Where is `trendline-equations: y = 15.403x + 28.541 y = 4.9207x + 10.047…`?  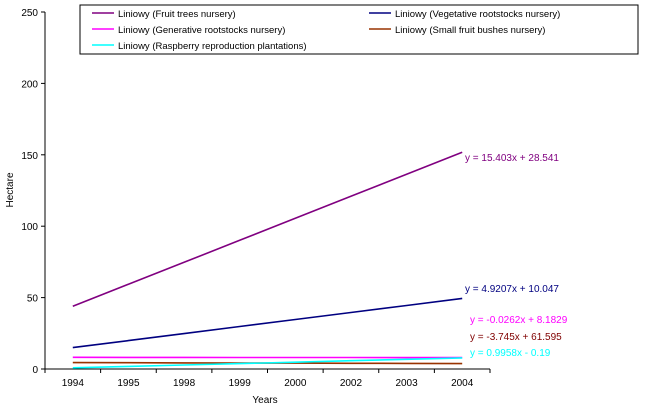 trendline-equations: y = 15.403x + 28.541 y = 4.9207x + 10.047… is located at coordinates (516, 256).